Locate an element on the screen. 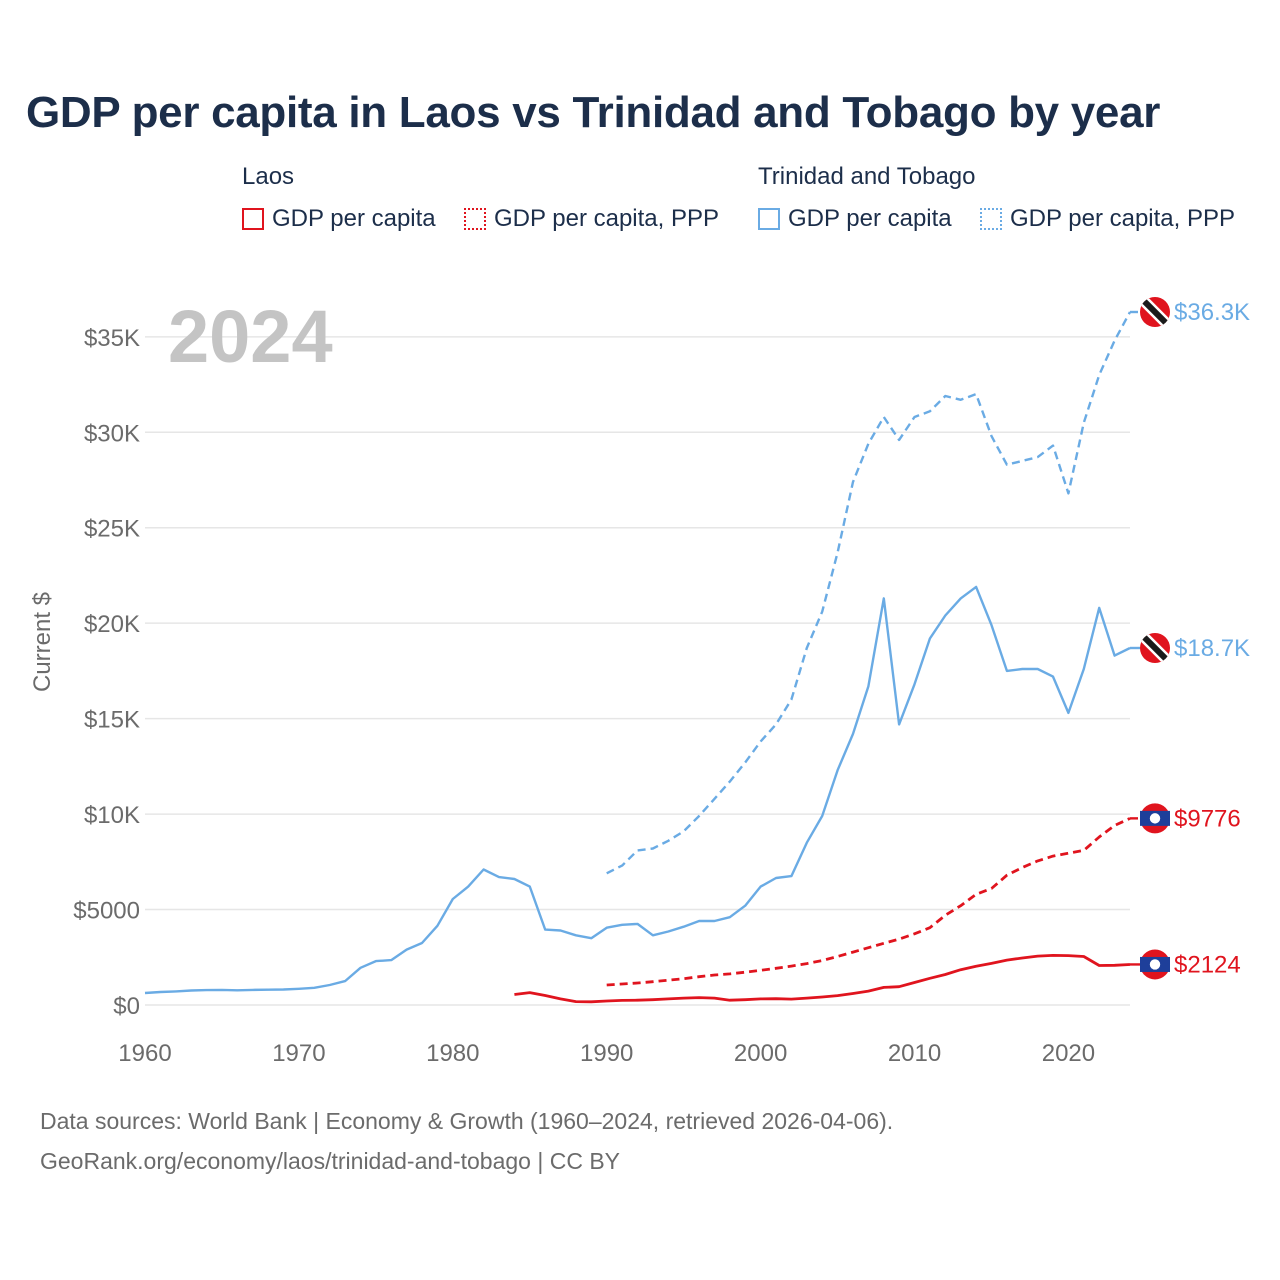 The width and height of the screenshot is (1280, 1280). legend-group-laos: Laos is located at coordinates (268, 176).